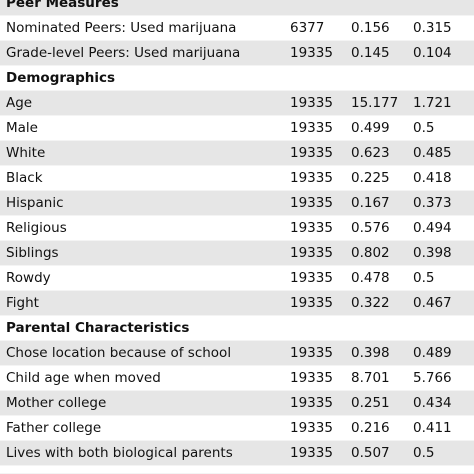 This screenshot has height=474, width=474. Describe the element at coordinates (432, 303) in the screenshot. I see `row-sd: 0.467` at that location.